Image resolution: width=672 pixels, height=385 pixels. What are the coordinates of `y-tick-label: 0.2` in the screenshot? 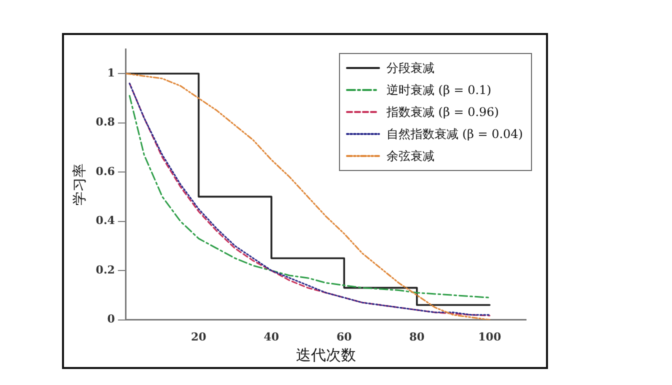 It's located at (105, 269).